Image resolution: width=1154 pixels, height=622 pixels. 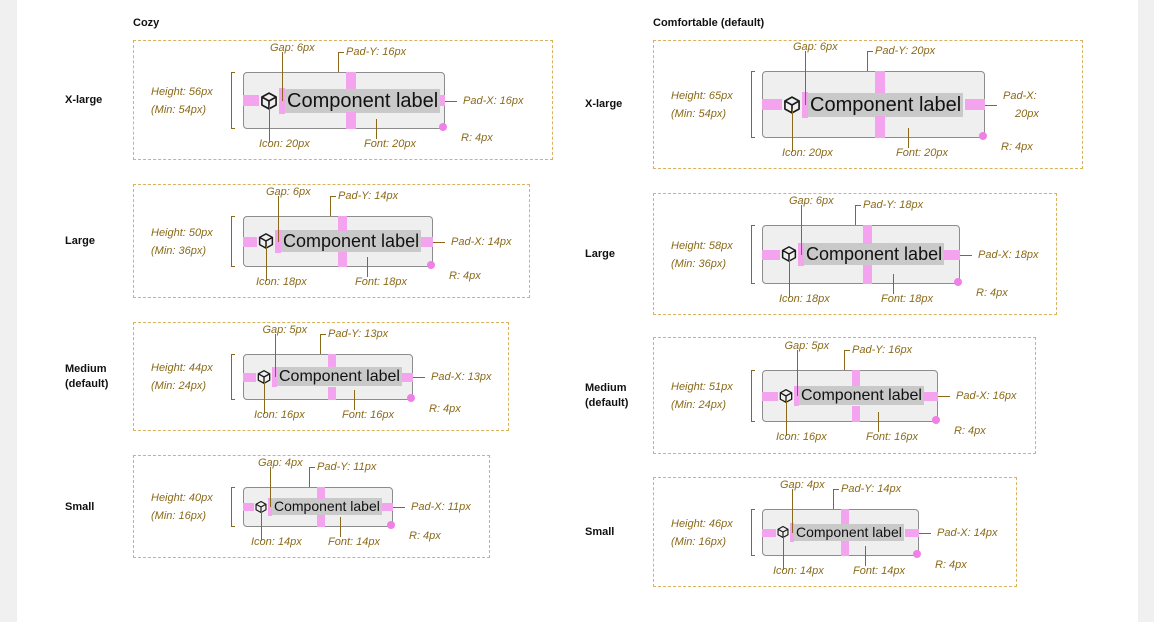 I want to click on icon-annotation: Icon: 18px, so click(x=804, y=299).